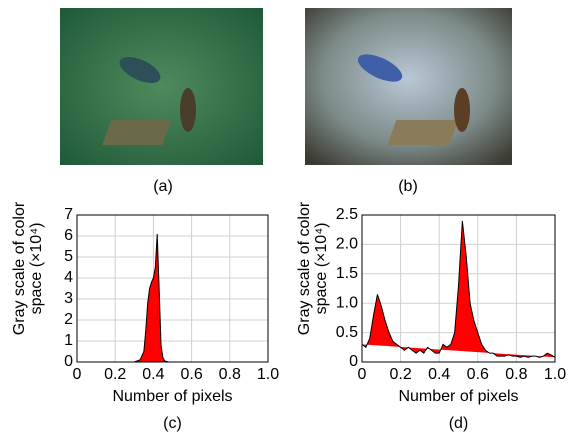 The height and width of the screenshot is (439, 568). I want to click on image-b, so click(408, 86).